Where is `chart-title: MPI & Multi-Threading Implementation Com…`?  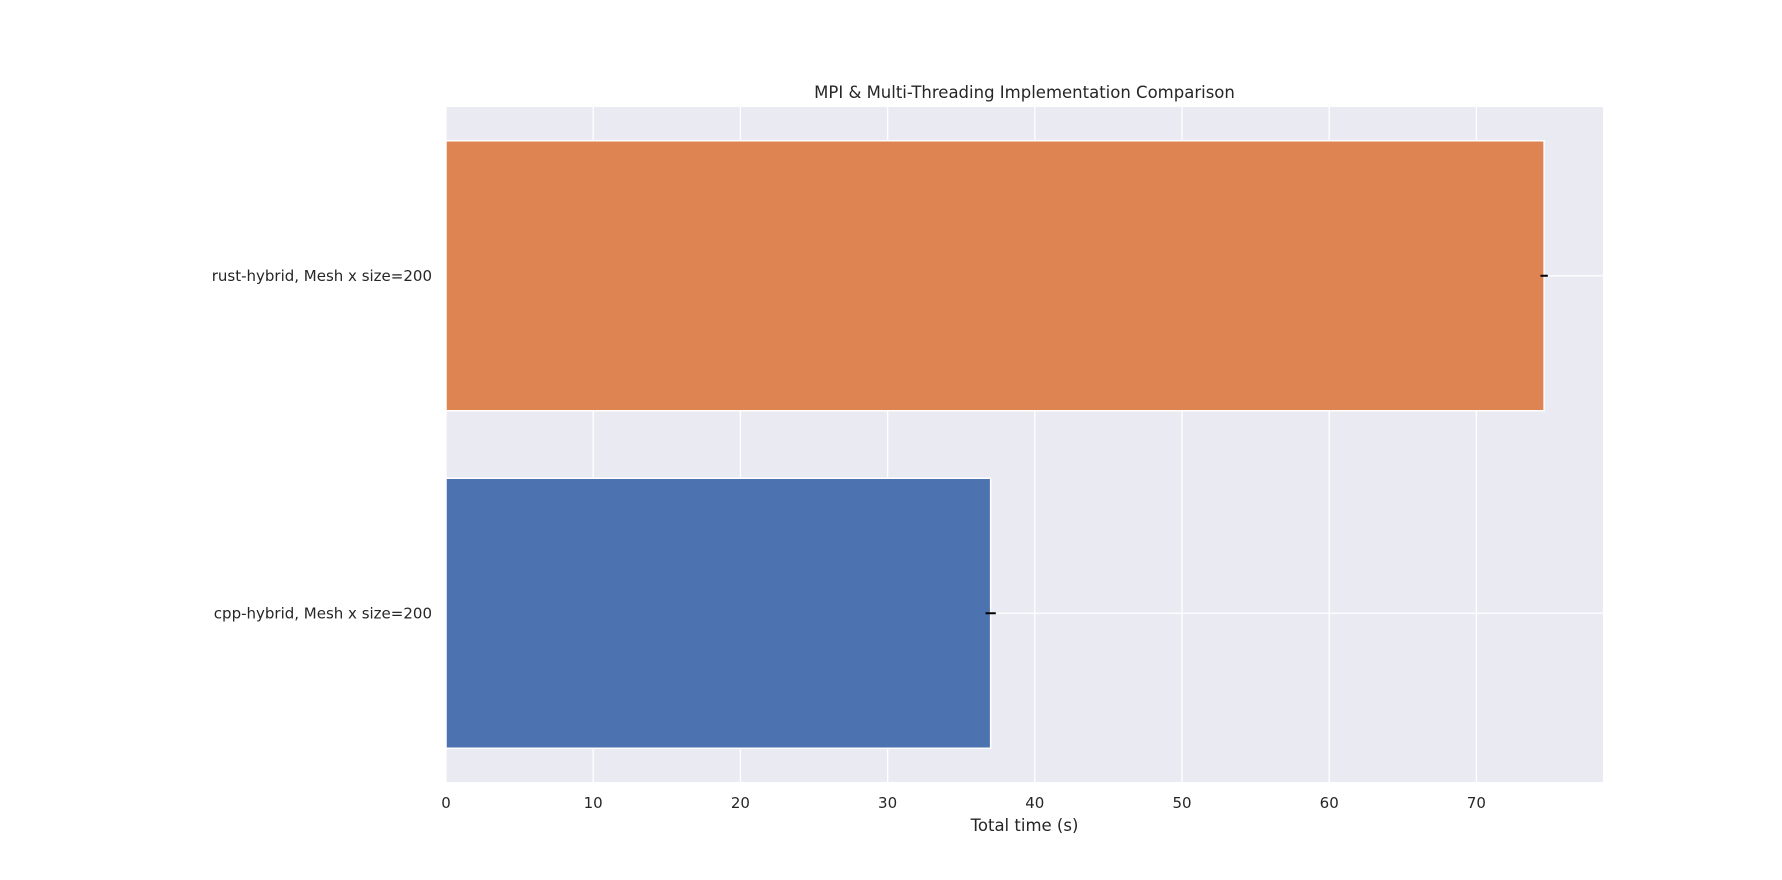 chart-title: MPI & Multi-Threading Implementation Com… is located at coordinates (1024, 92).